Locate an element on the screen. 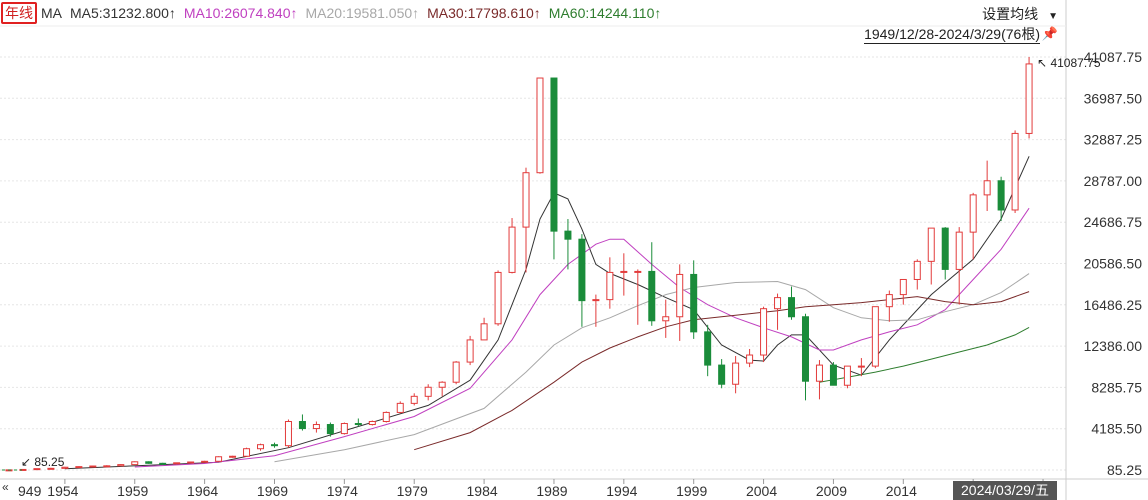  y-tick-label: 12386.00 is located at coordinates (1113, 346).